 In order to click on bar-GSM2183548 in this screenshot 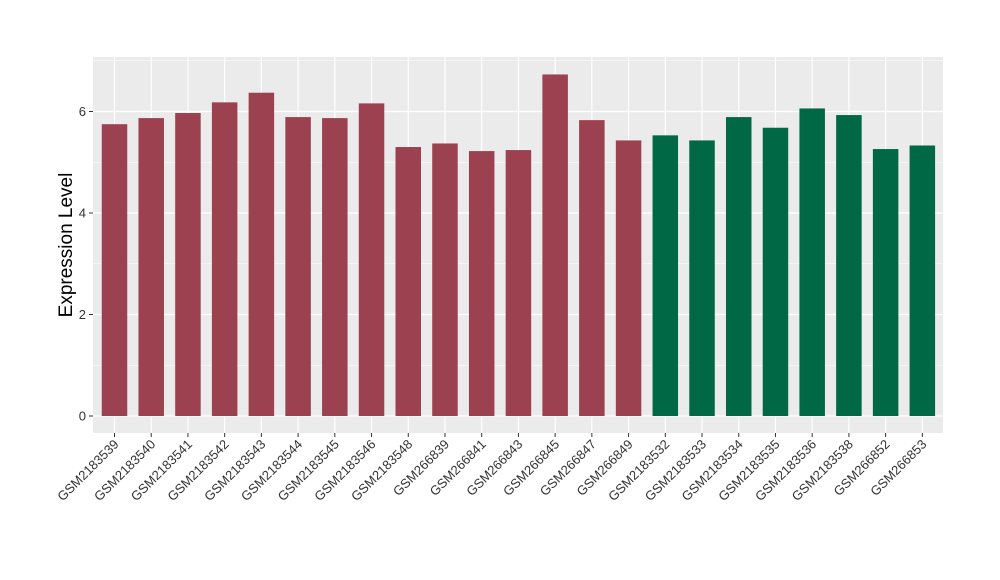, I will do `click(408, 281)`.